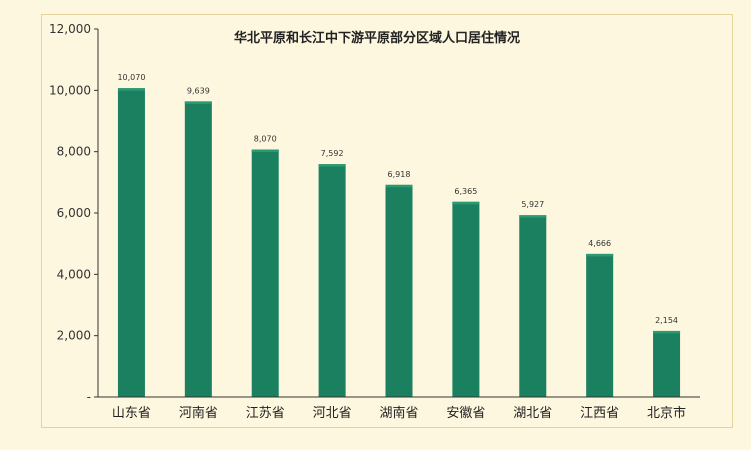 The width and height of the screenshot is (751, 450). Describe the element at coordinates (131, 413) in the screenshot. I see `x-tick-label: 山东省` at that location.